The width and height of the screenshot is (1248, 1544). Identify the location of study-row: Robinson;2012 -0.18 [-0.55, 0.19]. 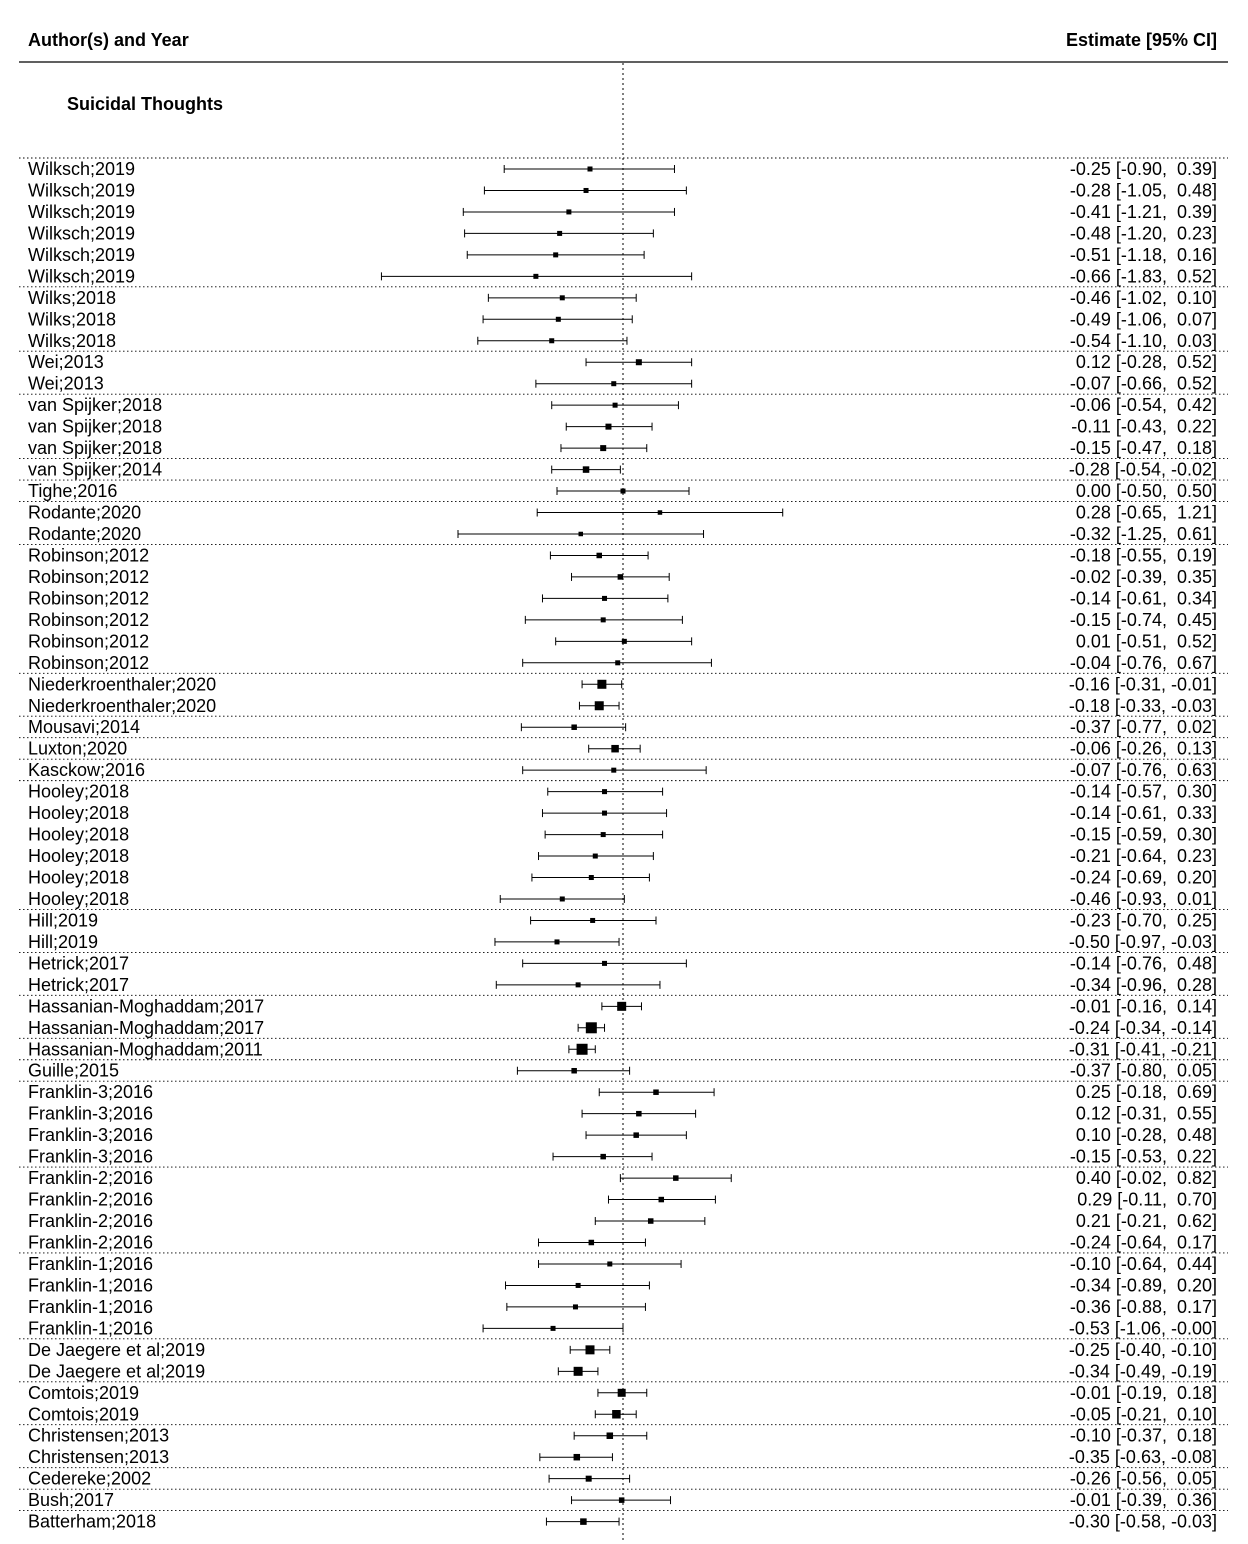
(622, 555).